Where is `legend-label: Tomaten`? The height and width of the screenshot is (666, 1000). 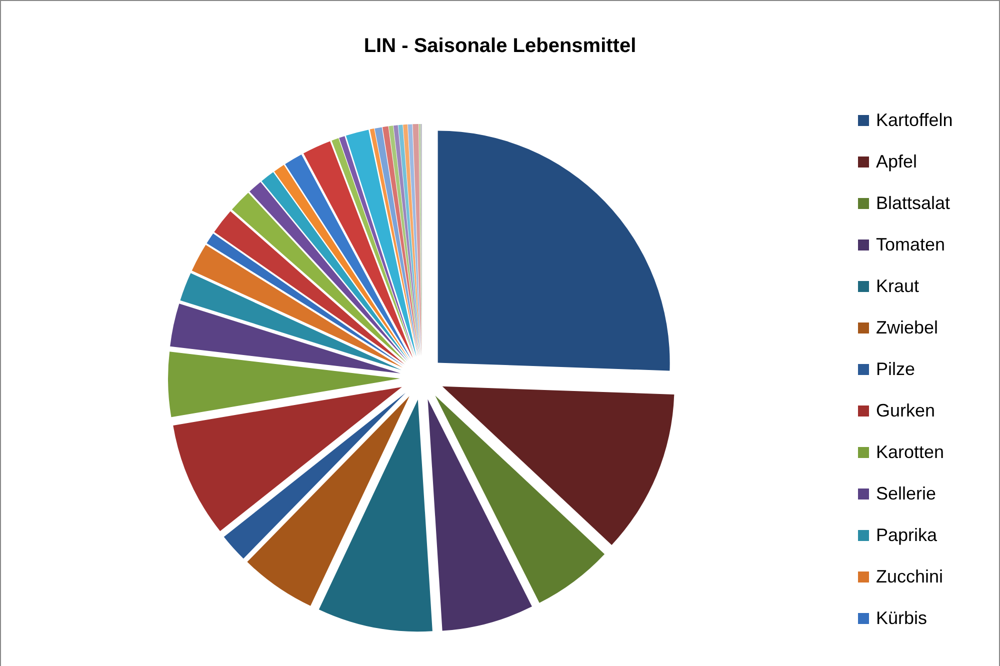
legend-label: Tomaten is located at coordinates (911, 244).